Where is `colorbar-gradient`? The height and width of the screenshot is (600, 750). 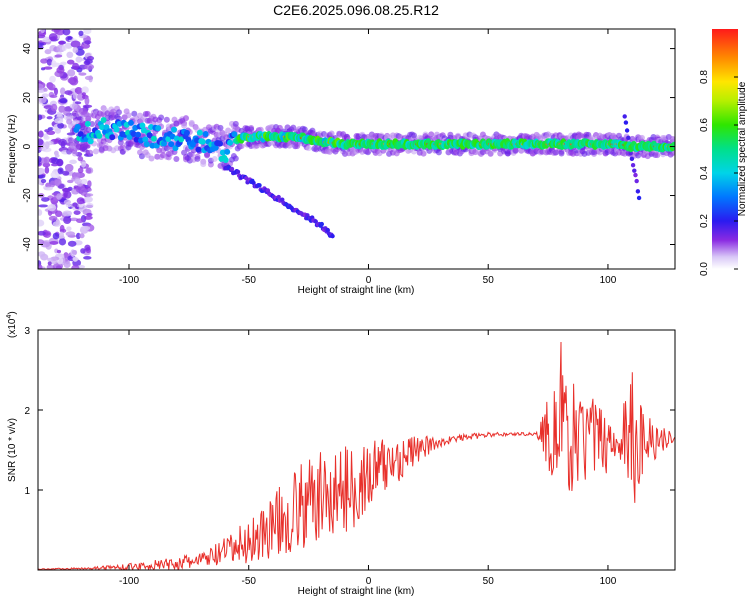
colorbar-gradient is located at coordinates (725, 149).